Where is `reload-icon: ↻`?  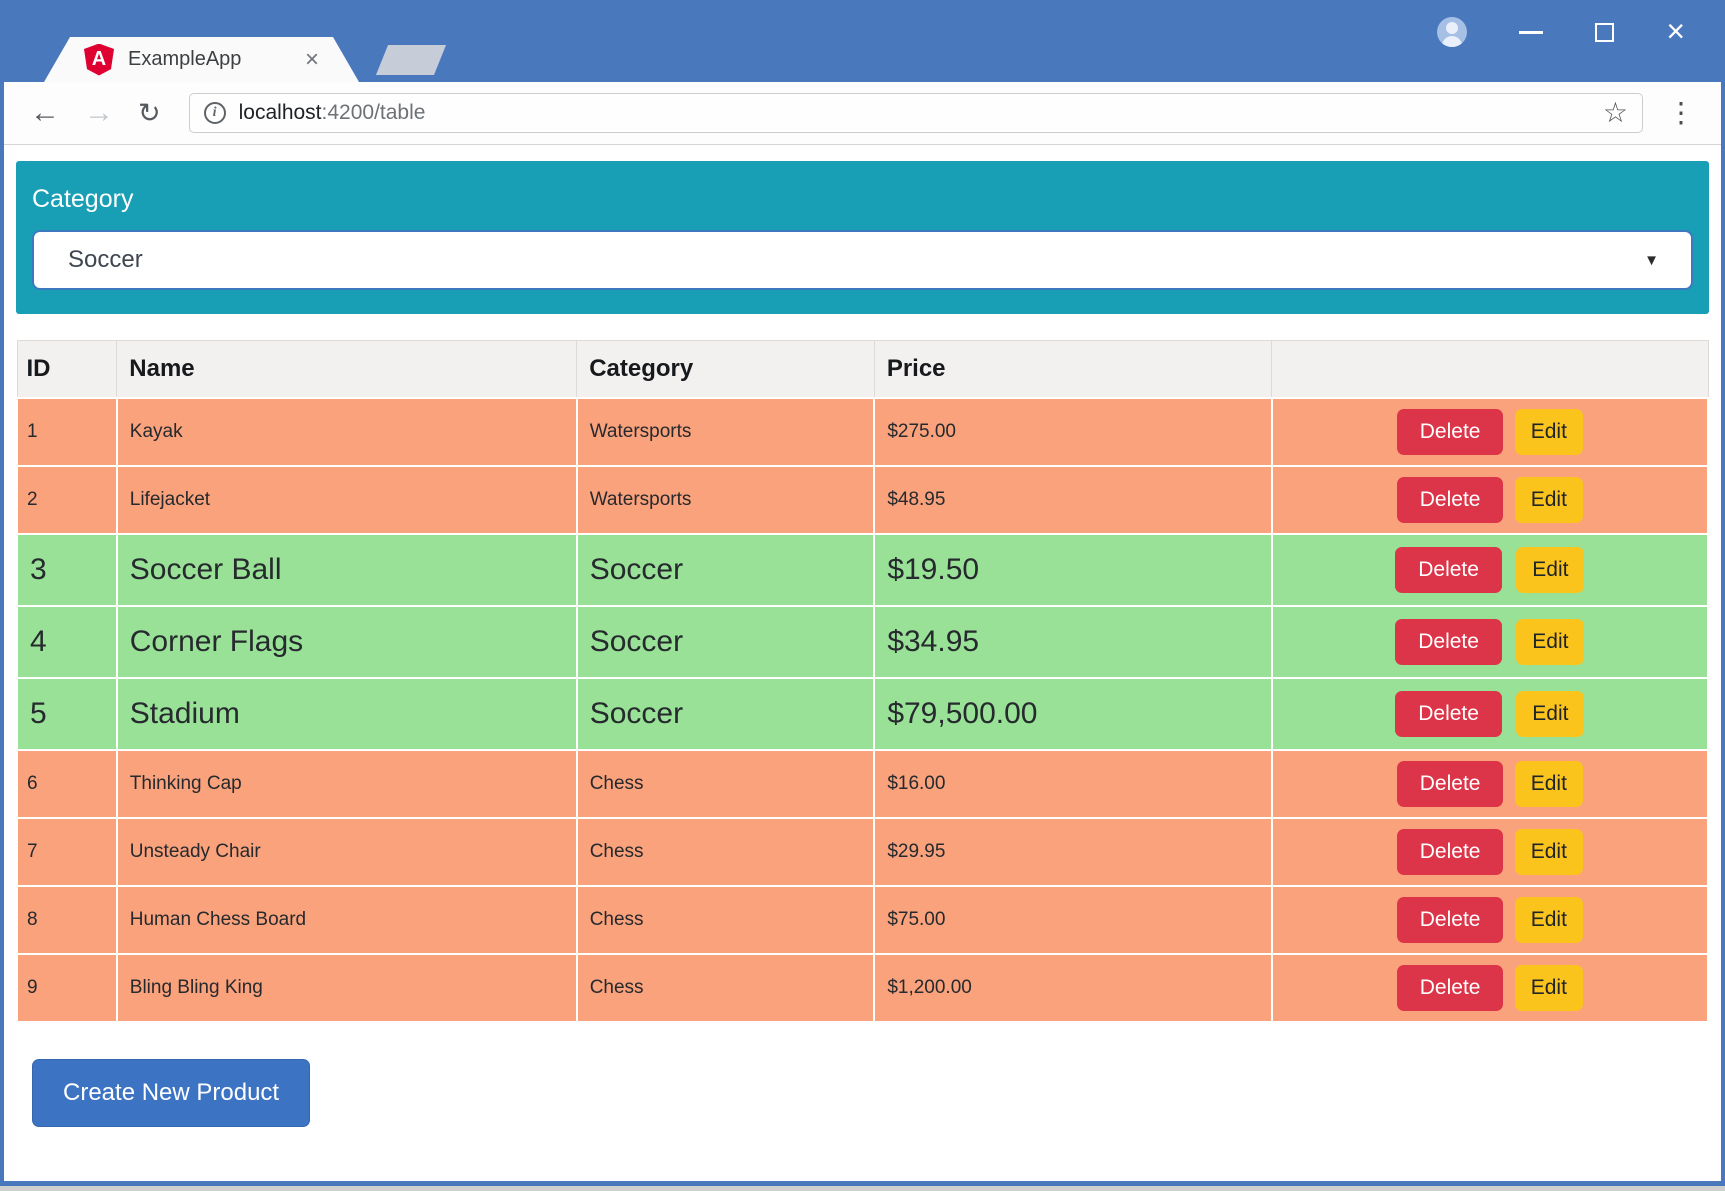 reload-icon: ↻ is located at coordinates (149, 112).